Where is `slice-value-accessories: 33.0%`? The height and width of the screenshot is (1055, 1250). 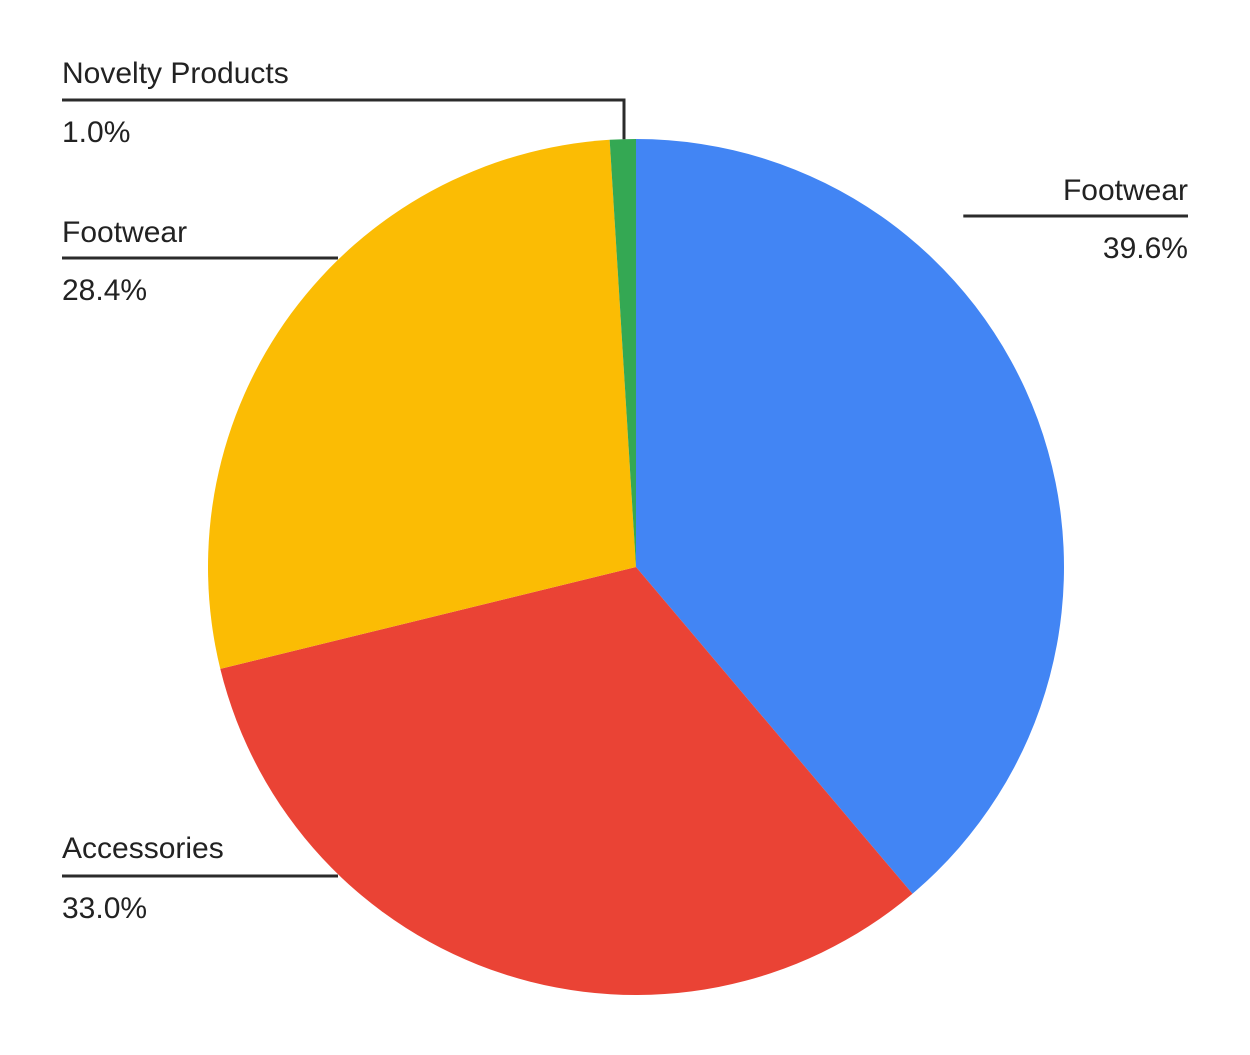
slice-value-accessories: 33.0% is located at coordinates (104, 908).